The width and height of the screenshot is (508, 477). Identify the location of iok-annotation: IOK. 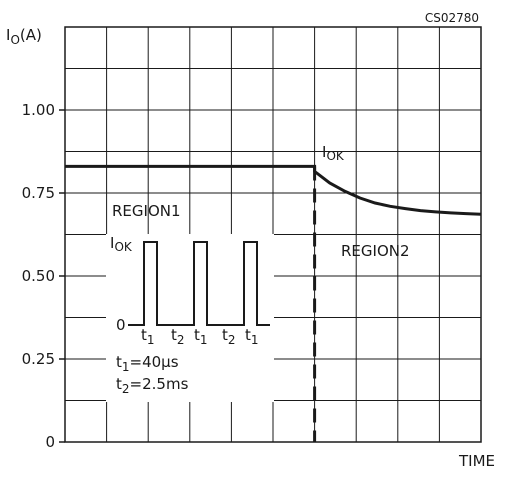
(333, 153).